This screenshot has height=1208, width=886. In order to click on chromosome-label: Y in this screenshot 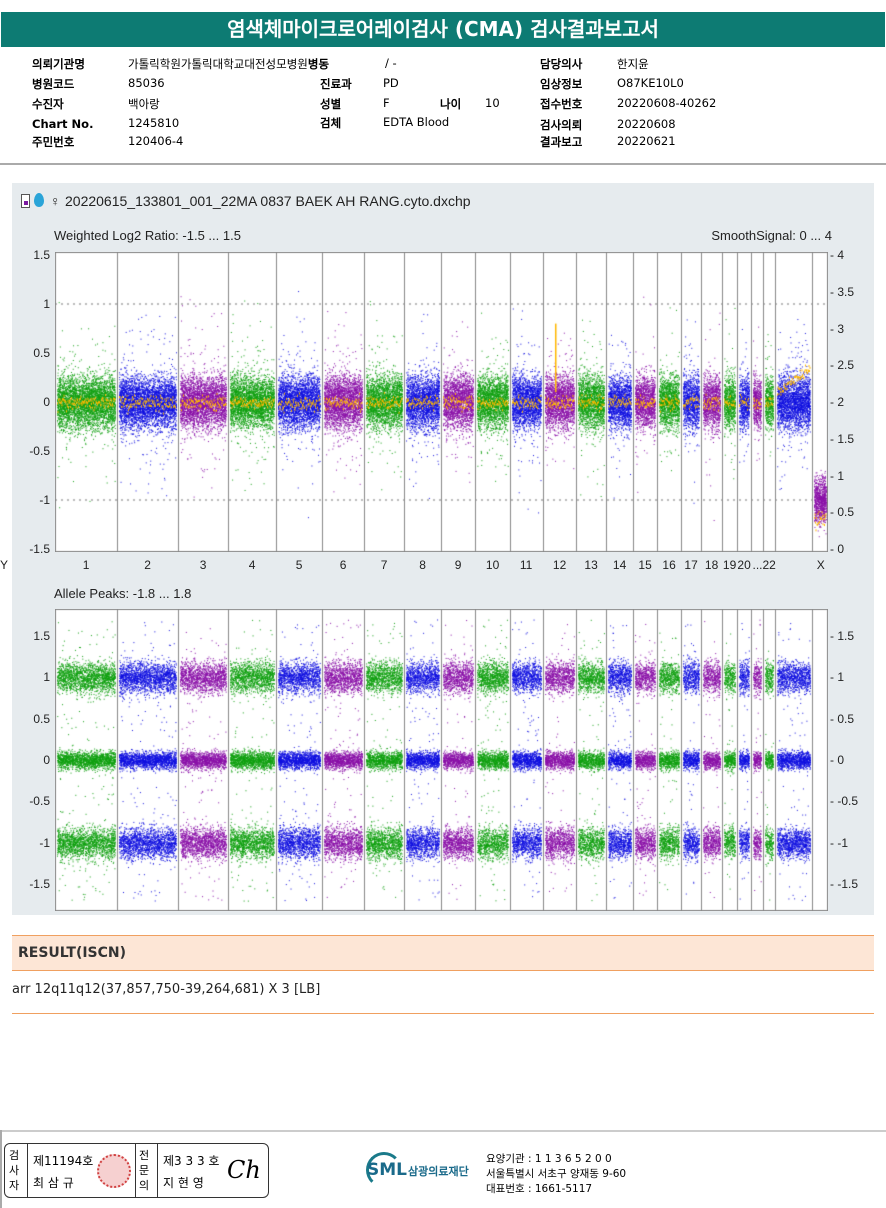, I will do `click(4, 565)`.